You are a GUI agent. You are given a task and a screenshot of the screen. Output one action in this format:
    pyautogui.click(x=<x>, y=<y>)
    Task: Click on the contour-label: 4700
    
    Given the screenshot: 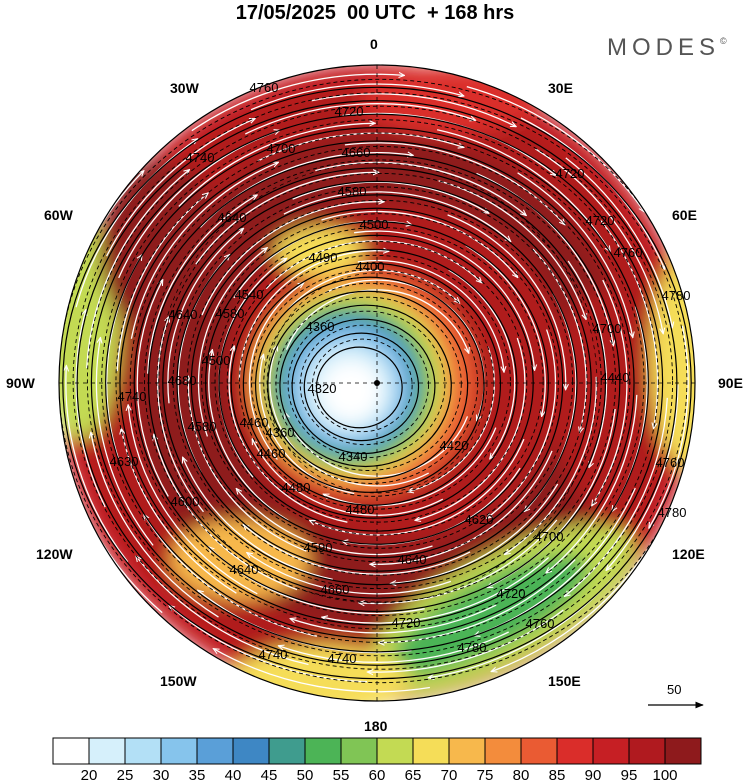 What is the action you would take?
    pyautogui.click(x=607, y=328)
    